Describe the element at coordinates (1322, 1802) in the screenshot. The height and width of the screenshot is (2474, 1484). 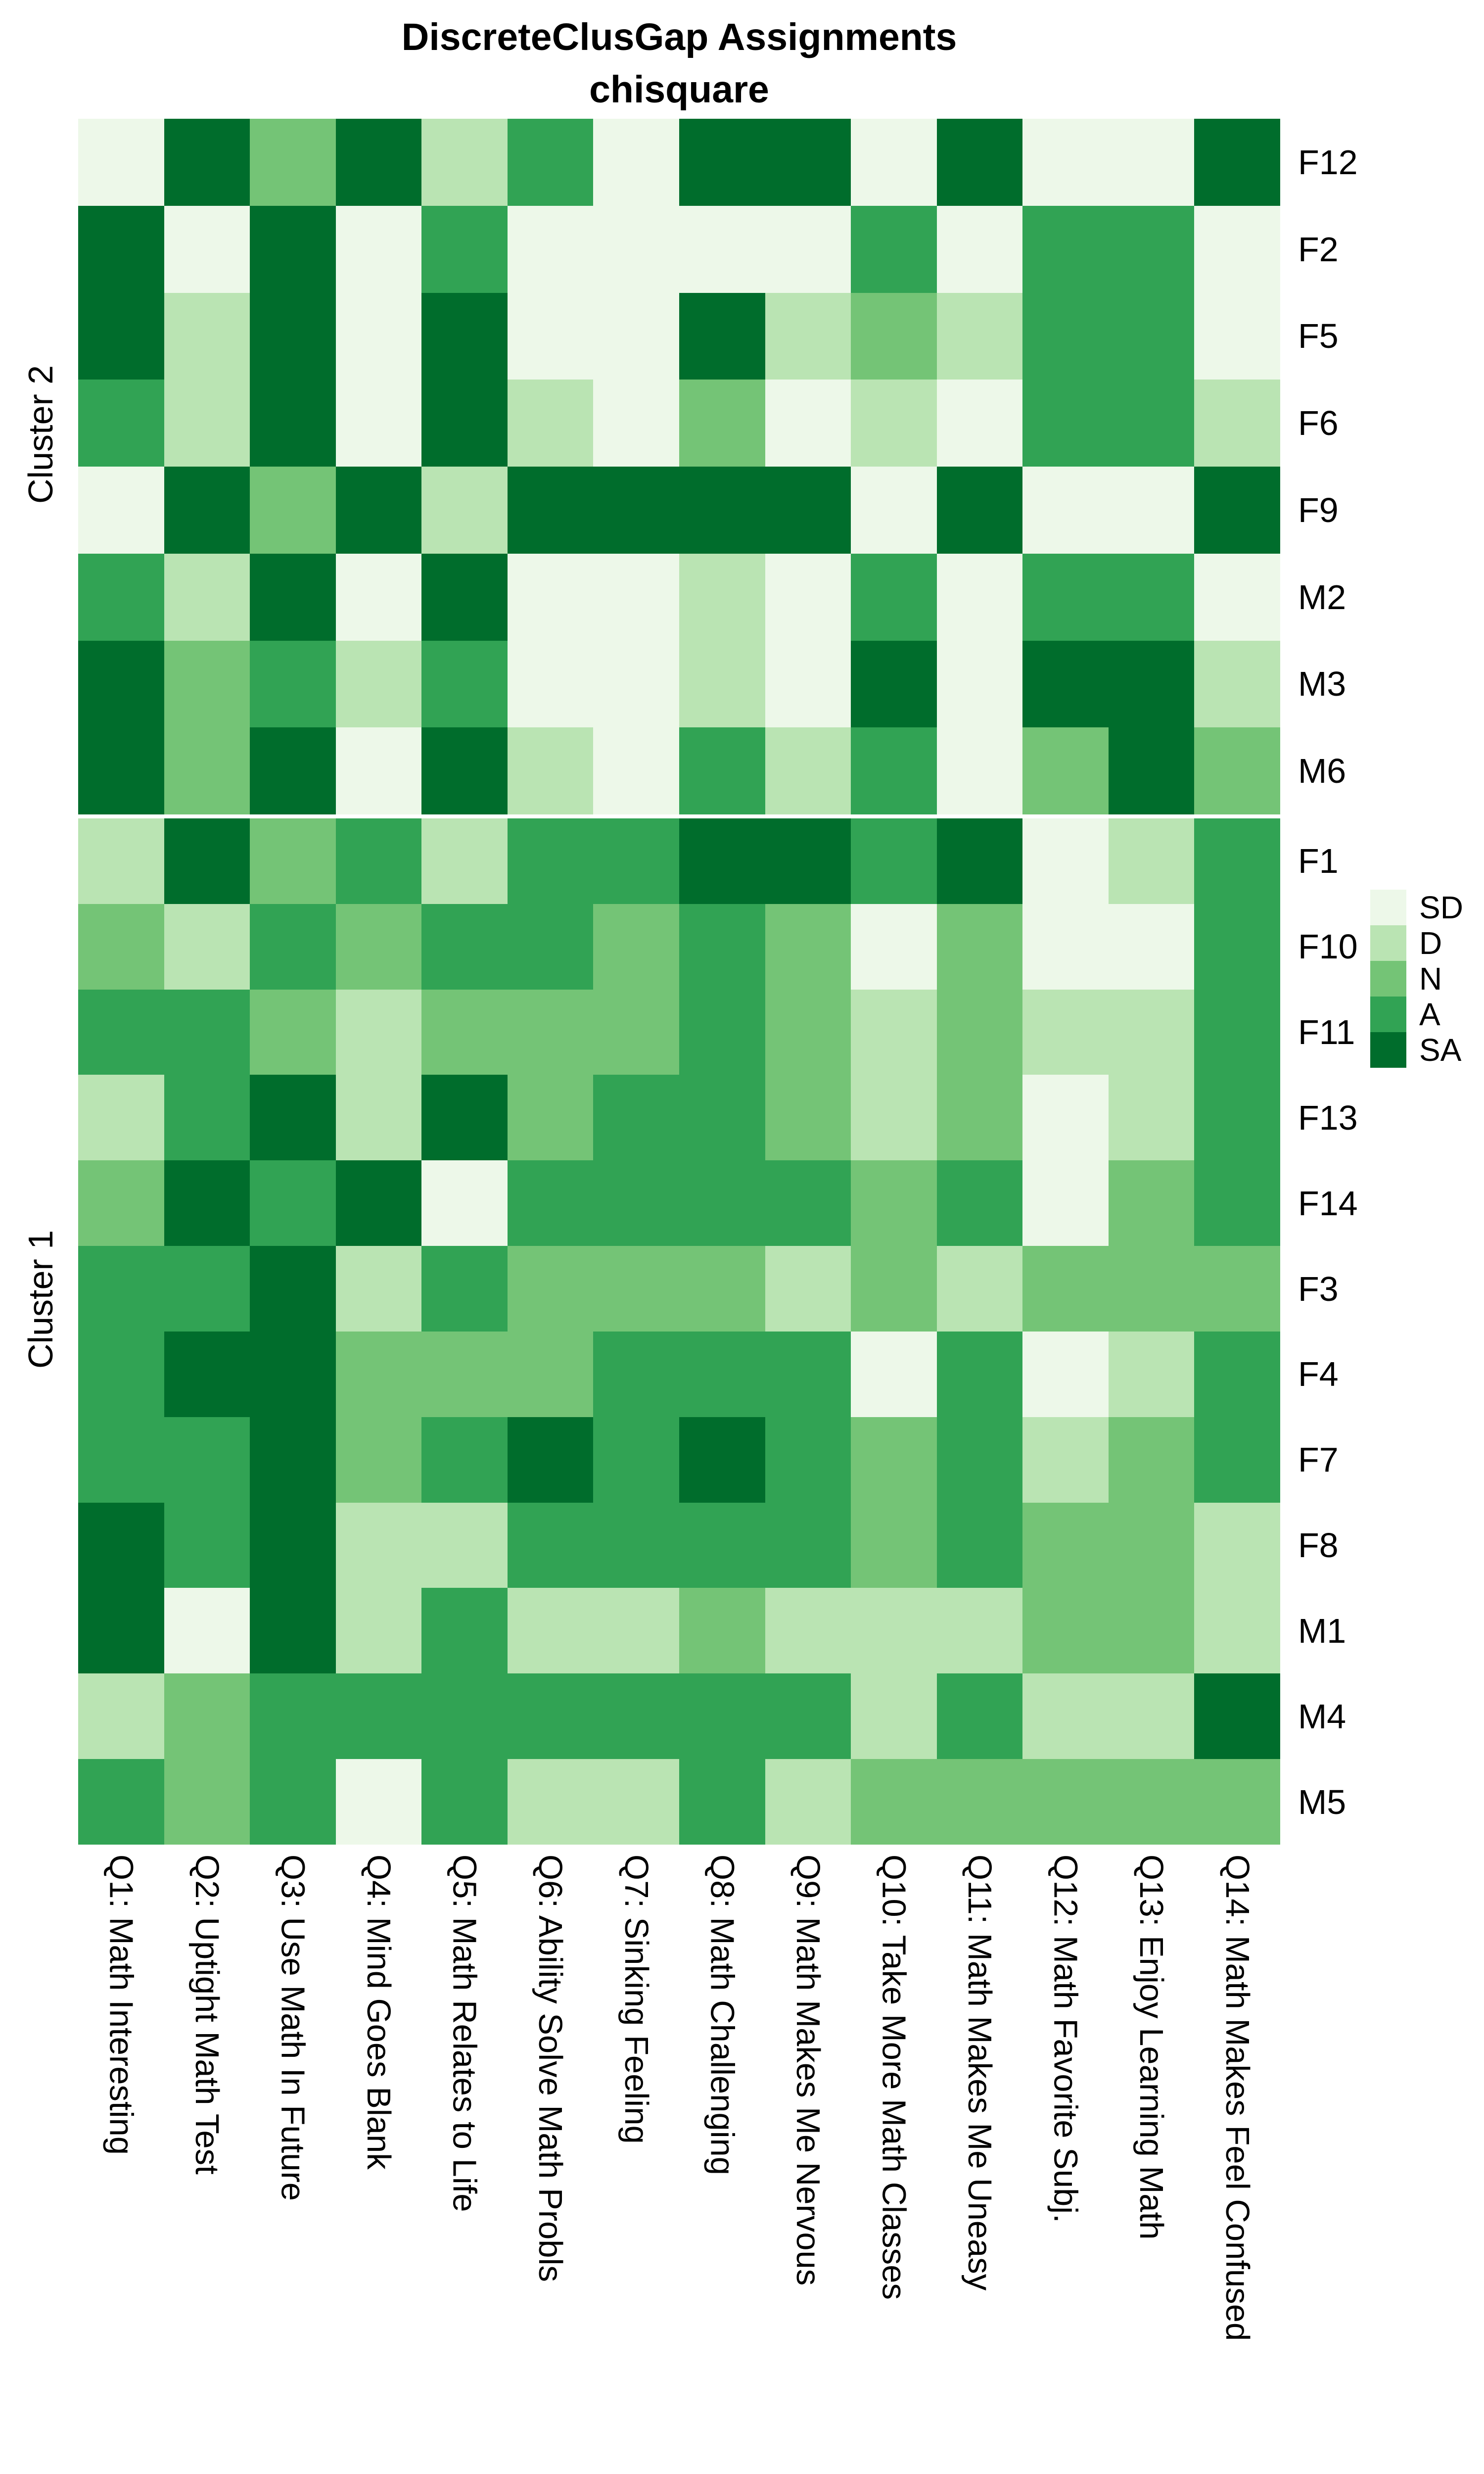
I see `row-label: M5` at that location.